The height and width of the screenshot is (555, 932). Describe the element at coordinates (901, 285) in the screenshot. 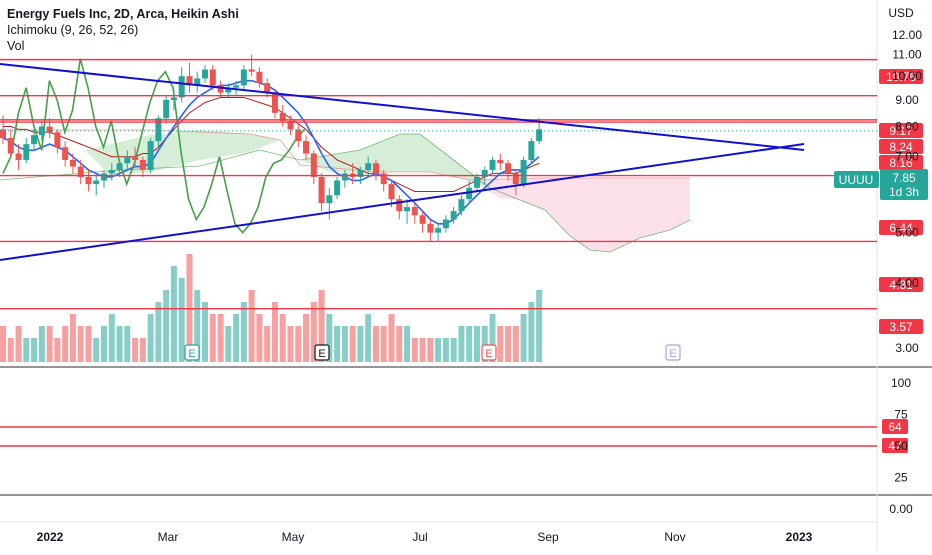

I see `level-tag: 4.81` at that location.